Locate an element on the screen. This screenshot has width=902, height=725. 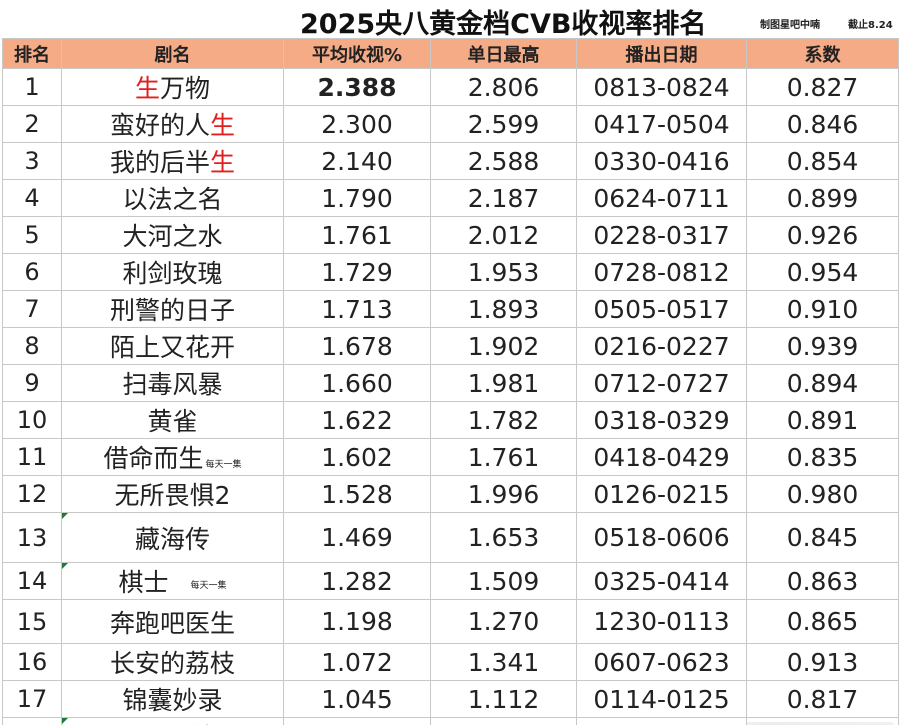
avg-rating-cell: 1.469 is located at coordinates (357, 537).